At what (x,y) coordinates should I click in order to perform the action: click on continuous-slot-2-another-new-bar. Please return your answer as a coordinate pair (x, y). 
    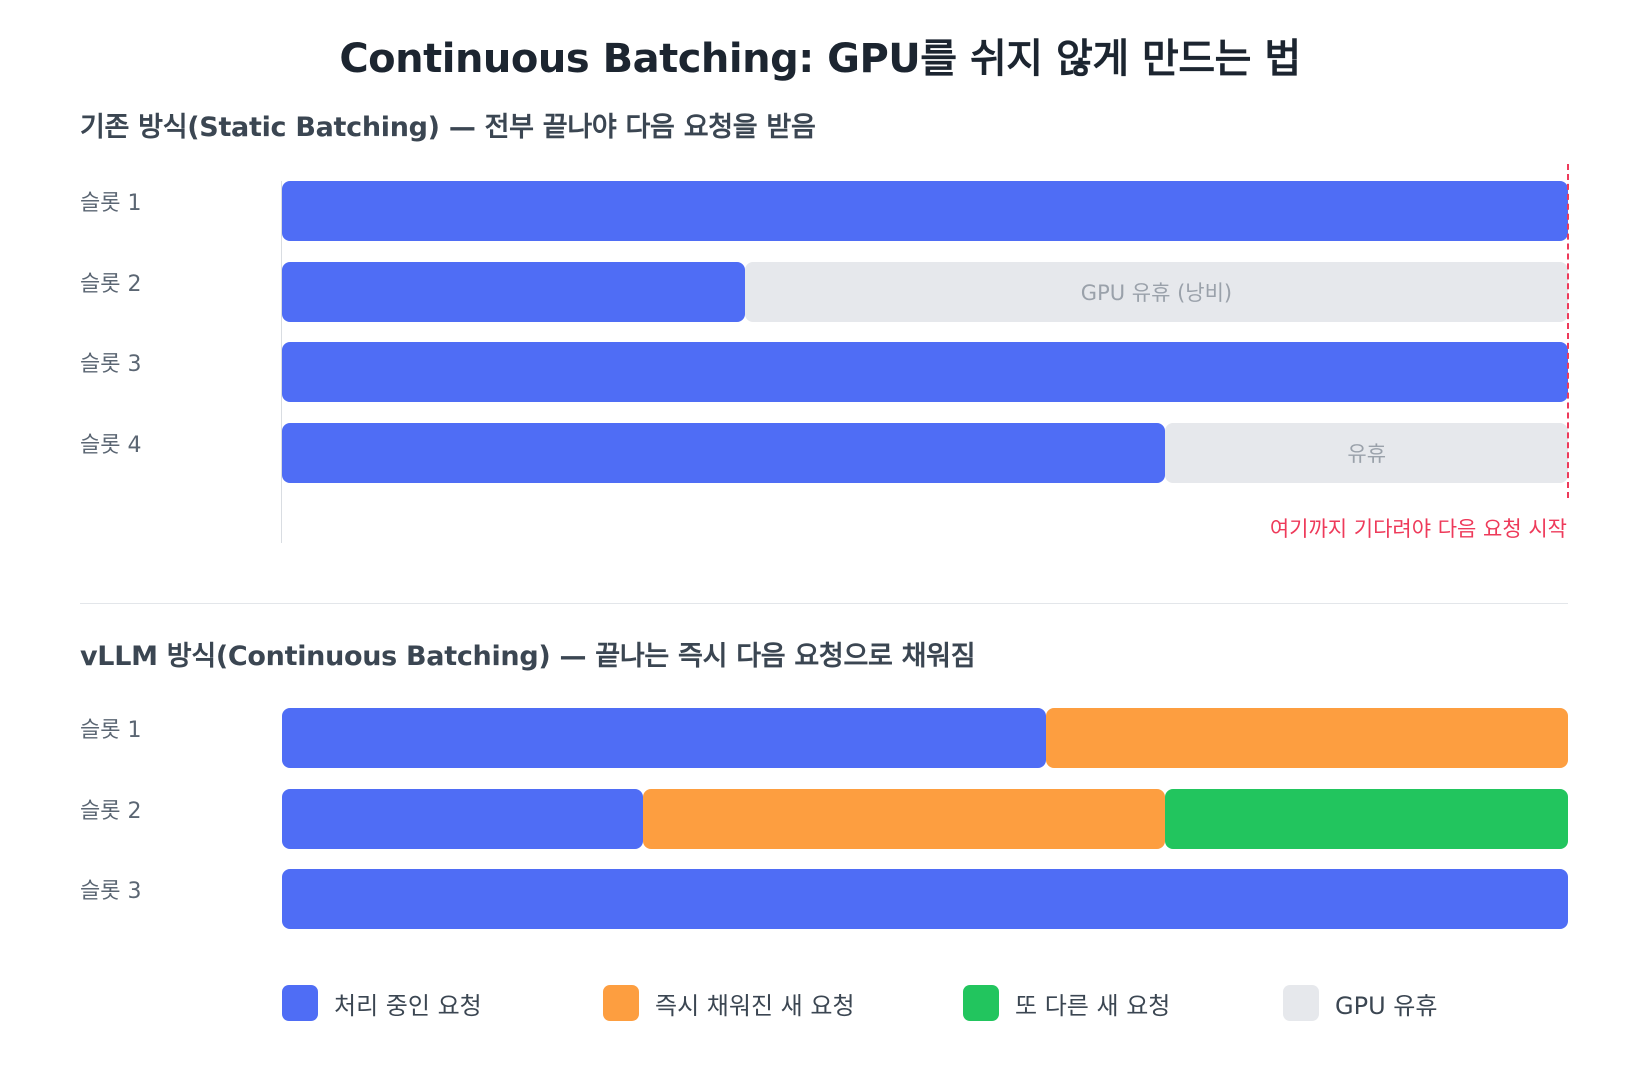
    Looking at the image, I should click on (1366, 818).